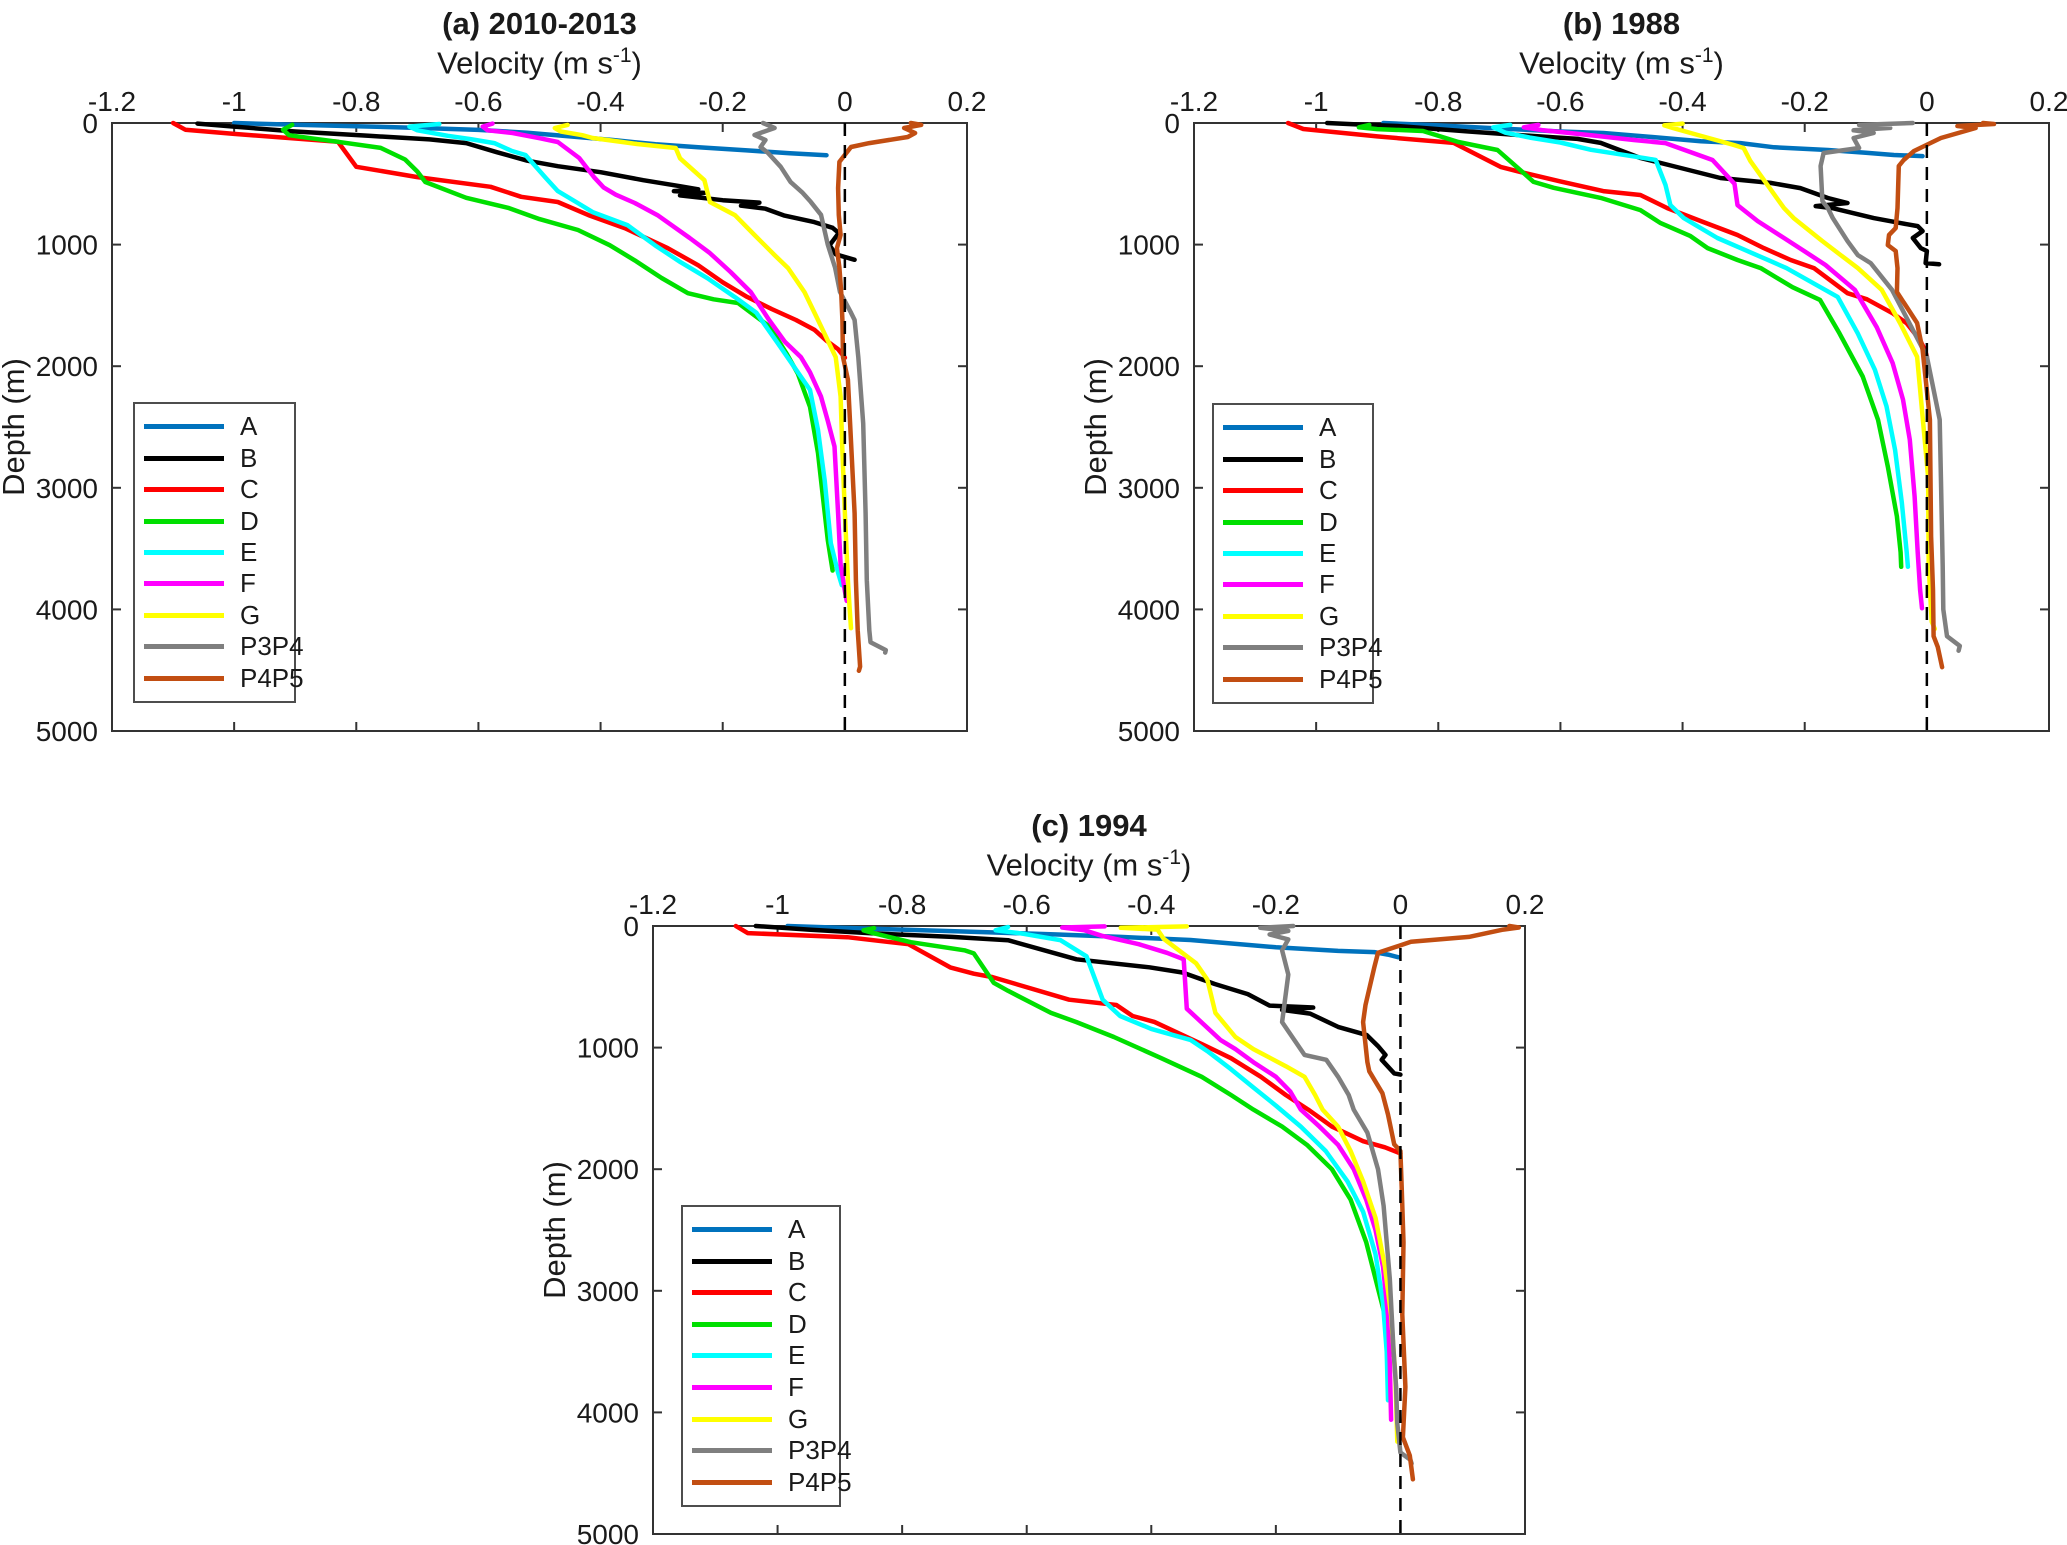  I want to click on panel-c-legend: A B C D E F G P3P4 P4P5, so click(766, 1356).